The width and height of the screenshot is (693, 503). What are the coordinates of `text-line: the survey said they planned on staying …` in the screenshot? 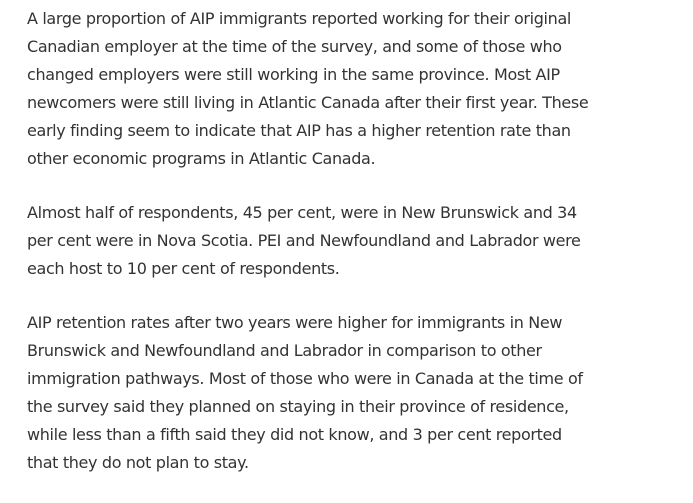 It's located at (298, 406).